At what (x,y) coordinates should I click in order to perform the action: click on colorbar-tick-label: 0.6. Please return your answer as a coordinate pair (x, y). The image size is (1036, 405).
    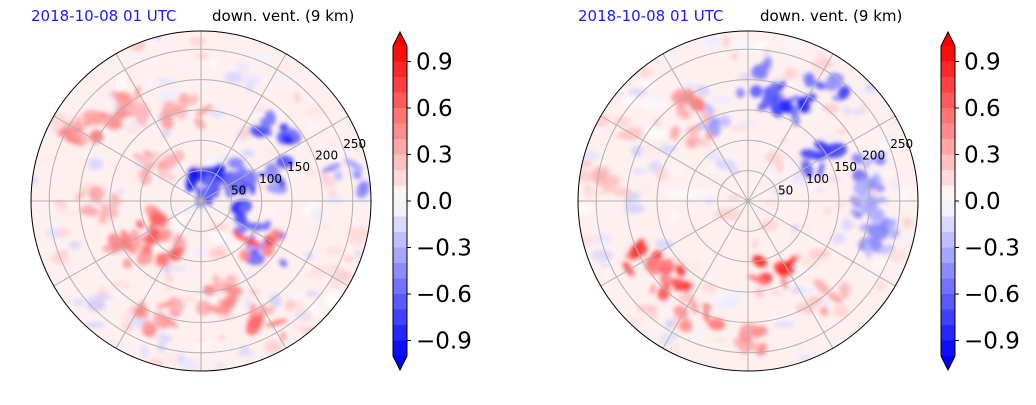
    Looking at the image, I should click on (434, 109).